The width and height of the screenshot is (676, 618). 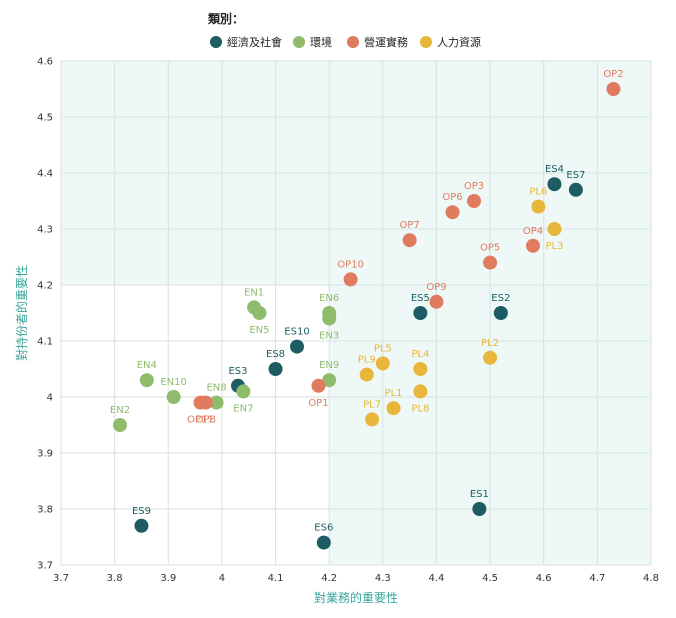 I want to click on x-tick-label: 4.1, so click(x=276, y=578).